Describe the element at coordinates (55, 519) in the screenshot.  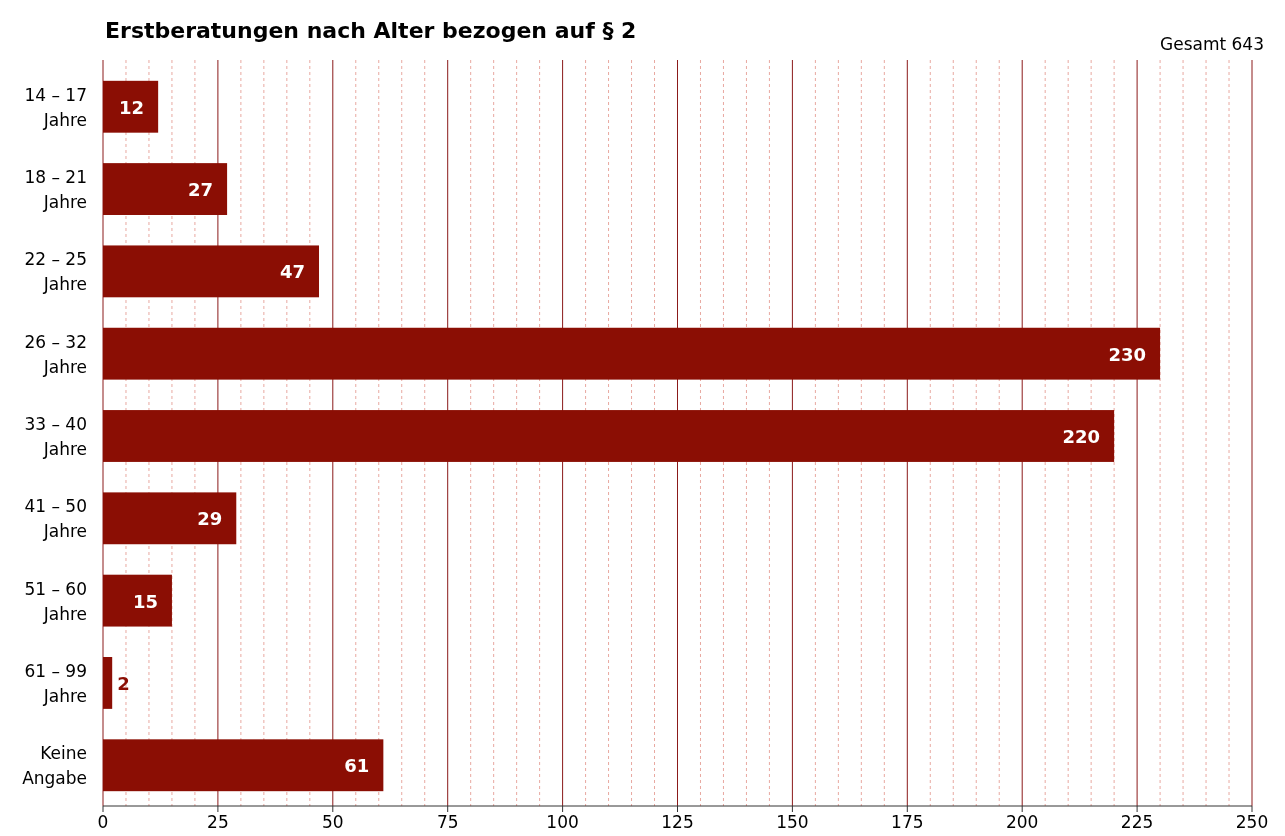
I see `y-tick-label: 41 – 50 Jahre` at that location.